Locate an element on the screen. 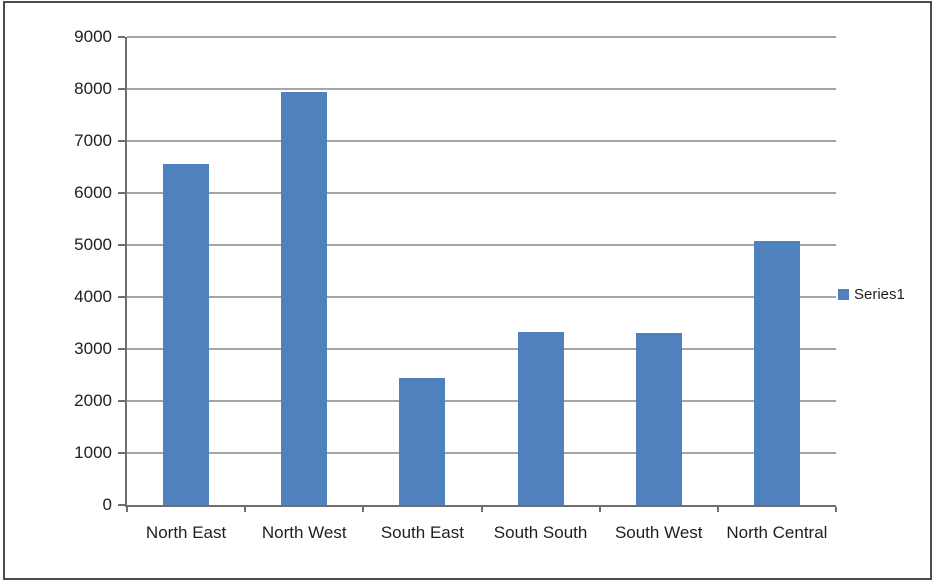 Image resolution: width=936 pixels, height=584 pixels. y-axis-tick-label: 7000 is located at coordinates (93, 140).